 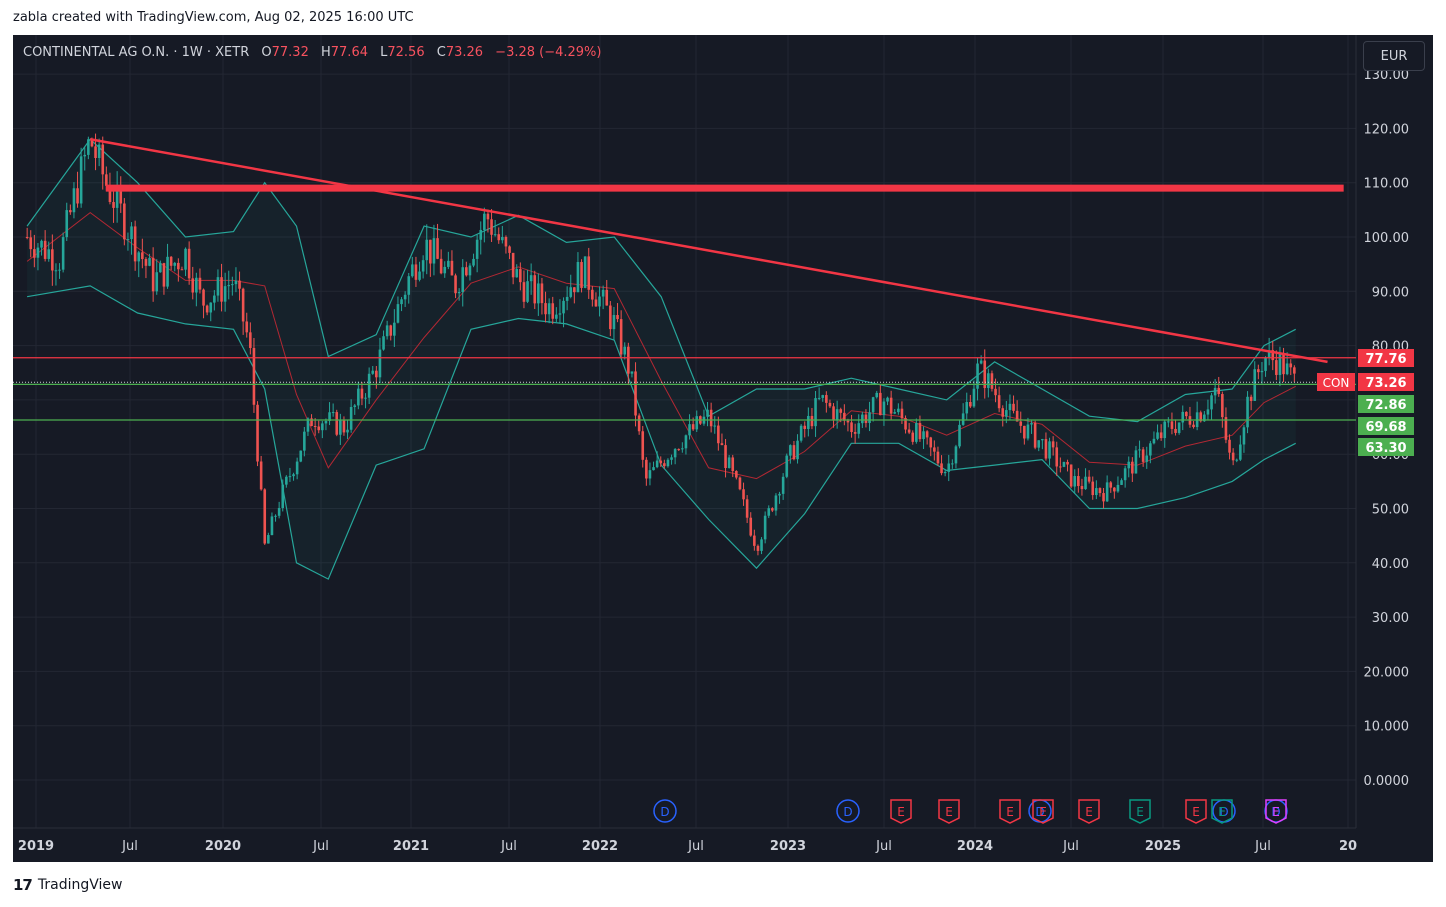 I want to click on price-label-support: 72.86, so click(x=1385, y=405).